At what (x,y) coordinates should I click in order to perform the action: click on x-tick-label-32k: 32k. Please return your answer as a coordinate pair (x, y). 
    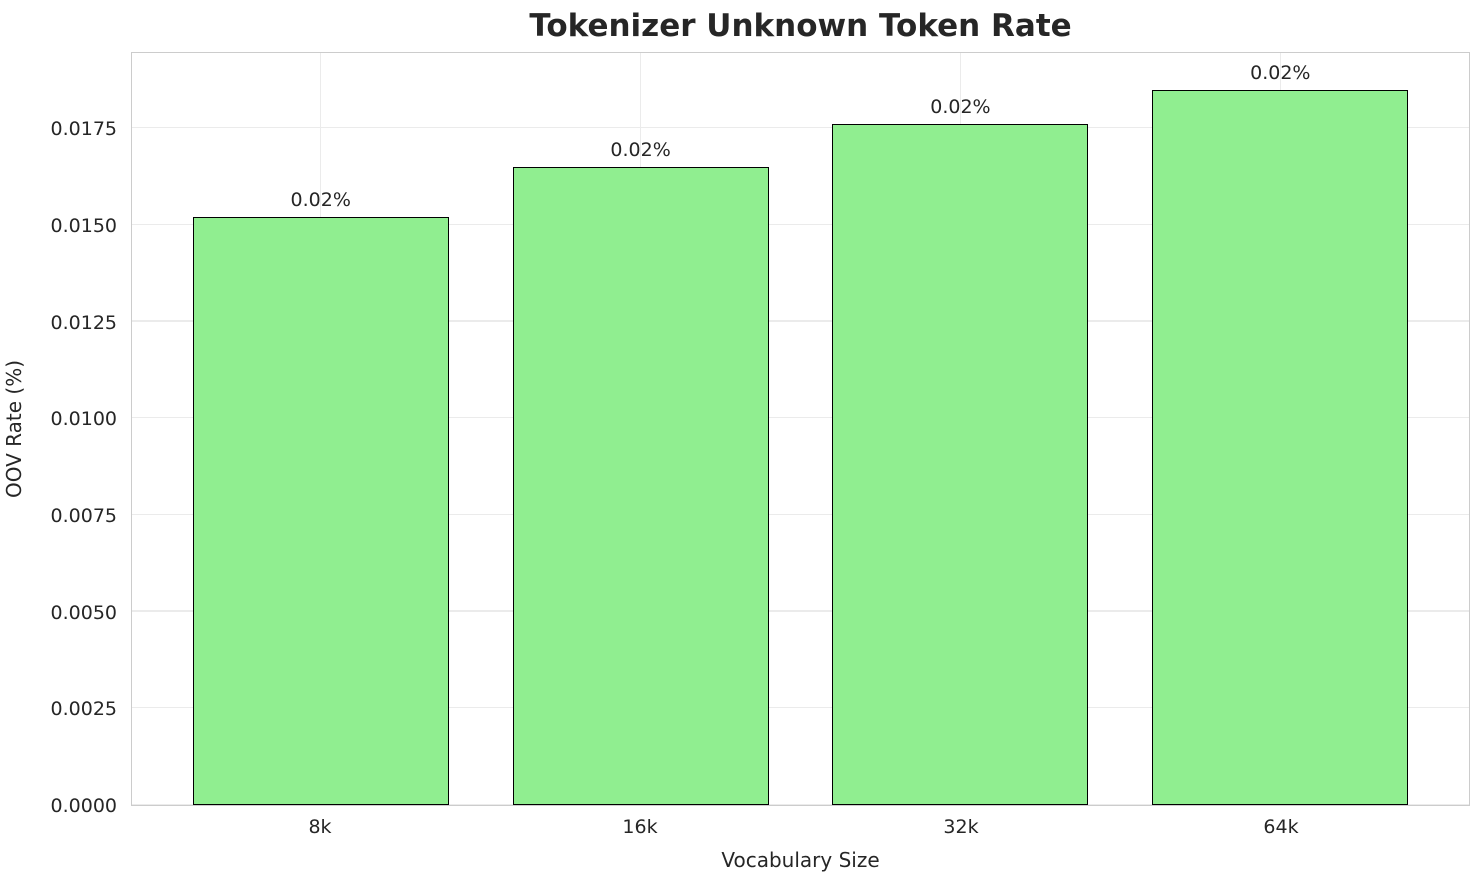
    Looking at the image, I should click on (961, 827).